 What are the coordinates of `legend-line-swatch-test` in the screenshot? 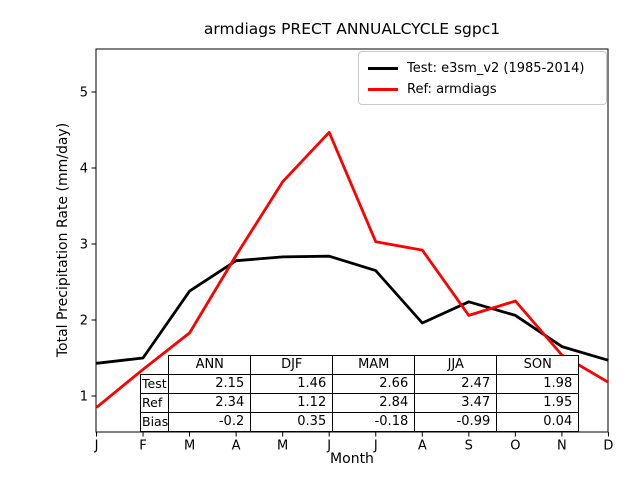 It's located at (383, 68).